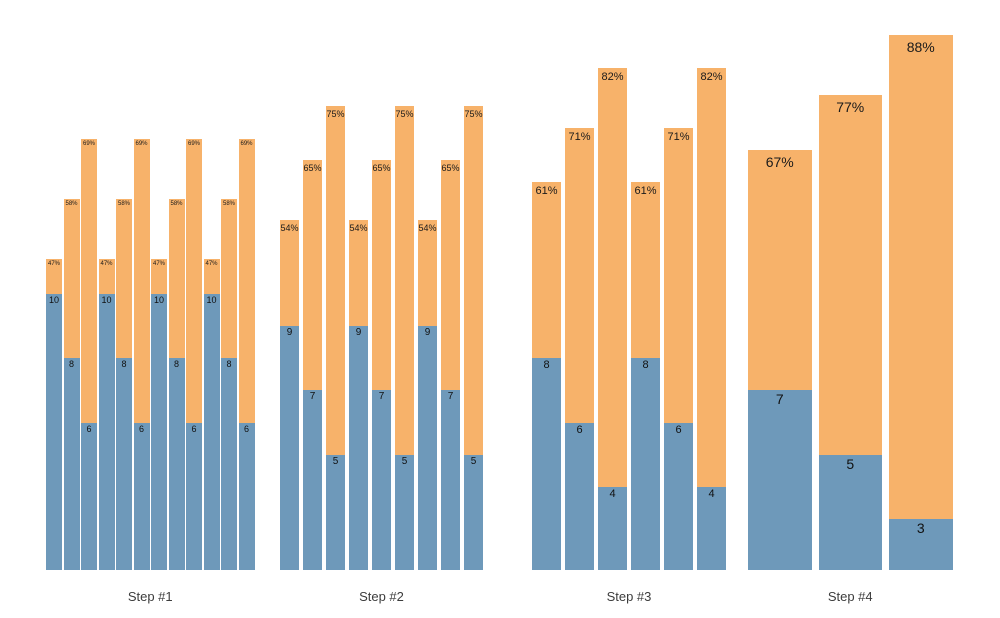 Image resolution: width=1000 pixels, height=618 pixels. I want to click on value-label: 9, so click(427, 333).